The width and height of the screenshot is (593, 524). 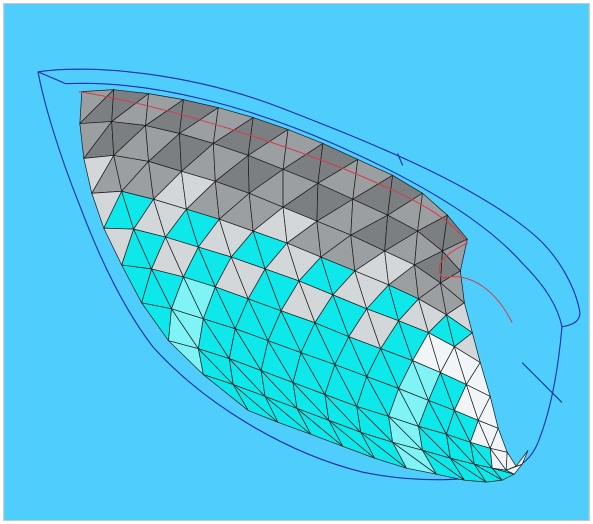 I want to click on outline-lower-right, so click(x=550, y=384).